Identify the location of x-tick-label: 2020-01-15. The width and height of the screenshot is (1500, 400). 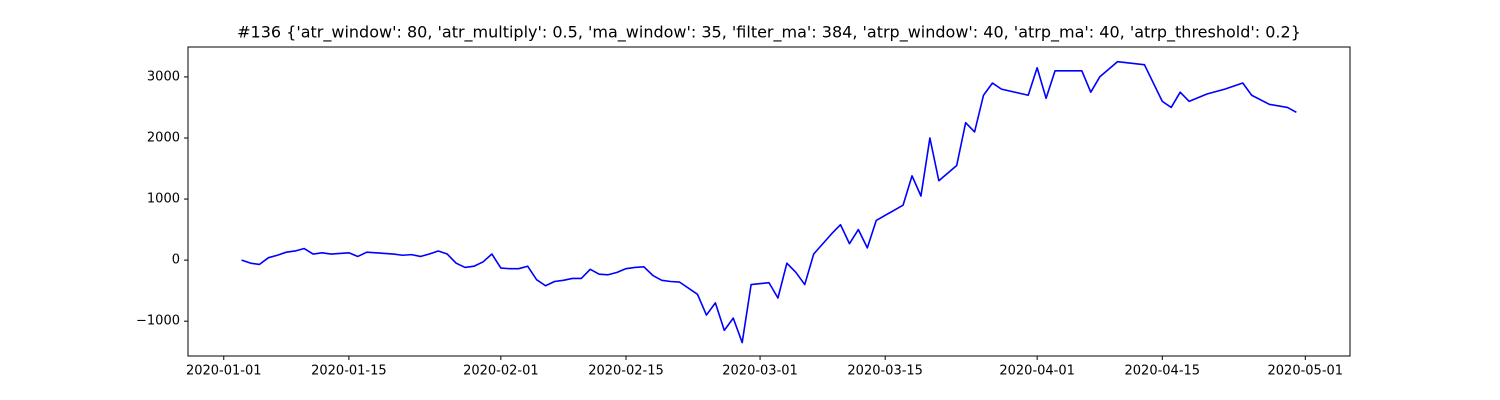
(349, 371).